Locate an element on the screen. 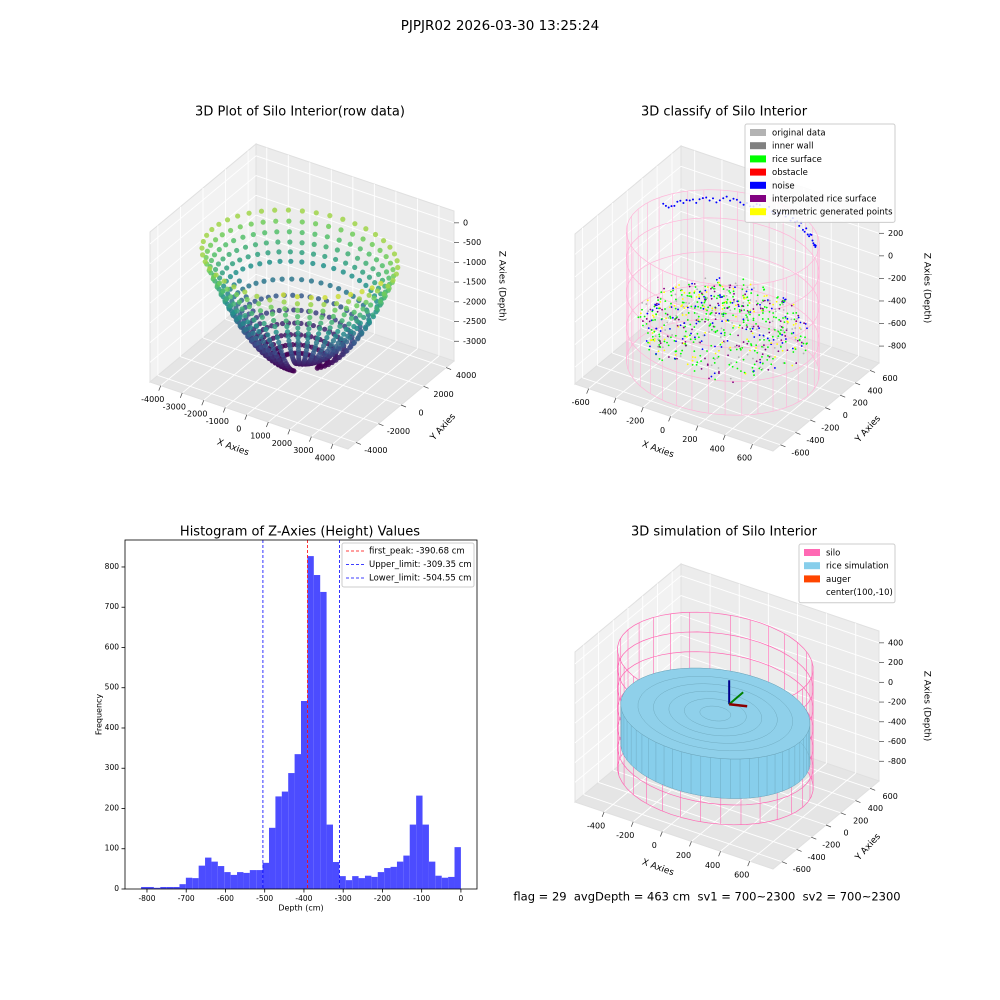  auger-x is located at coordinates (738, 705).